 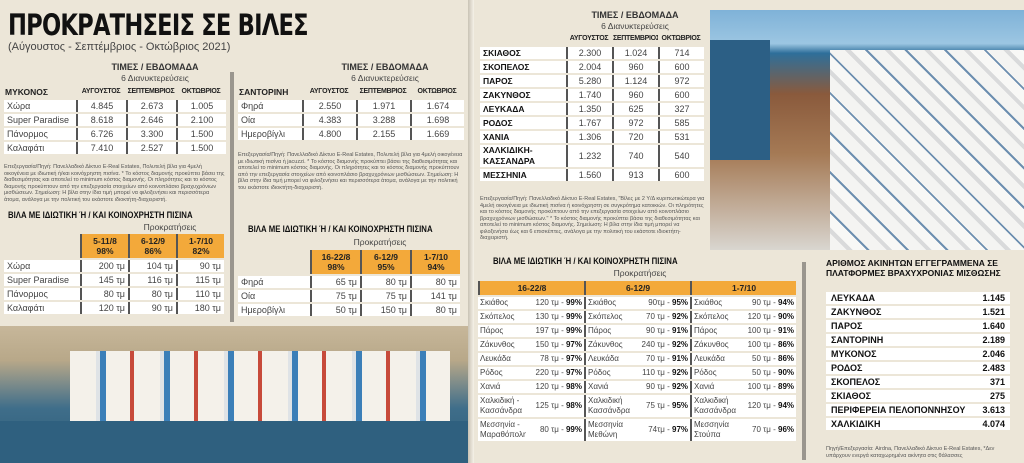 I want to click on place-cell: Super Paradise, so click(x=40, y=120).